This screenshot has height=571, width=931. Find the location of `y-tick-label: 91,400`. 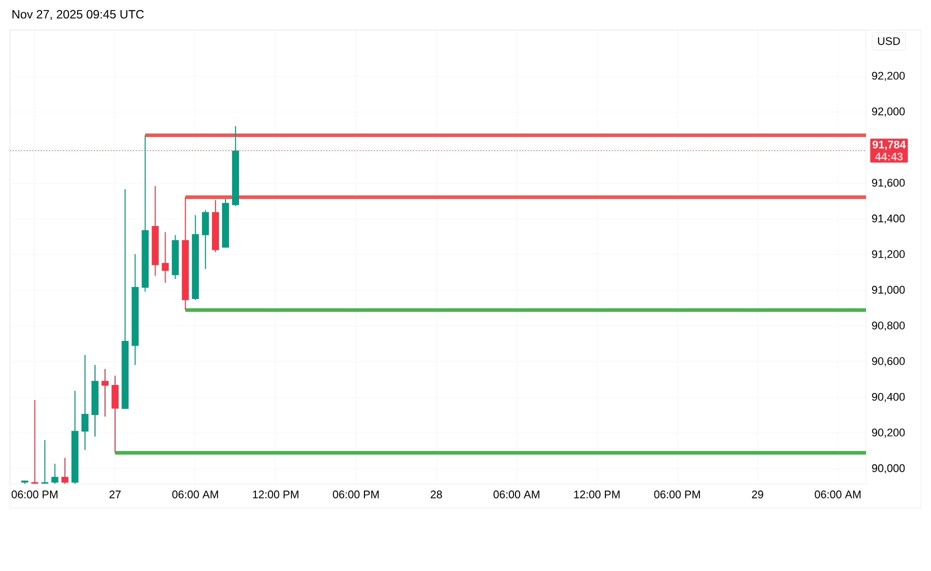

y-tick-label: 91,400 is located at coordinates (888, 219).